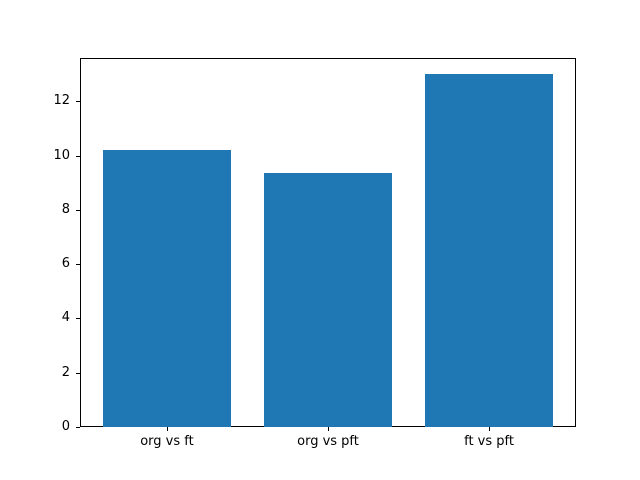  I want to click on bar-ft-vs-pft, so click(489, 250).